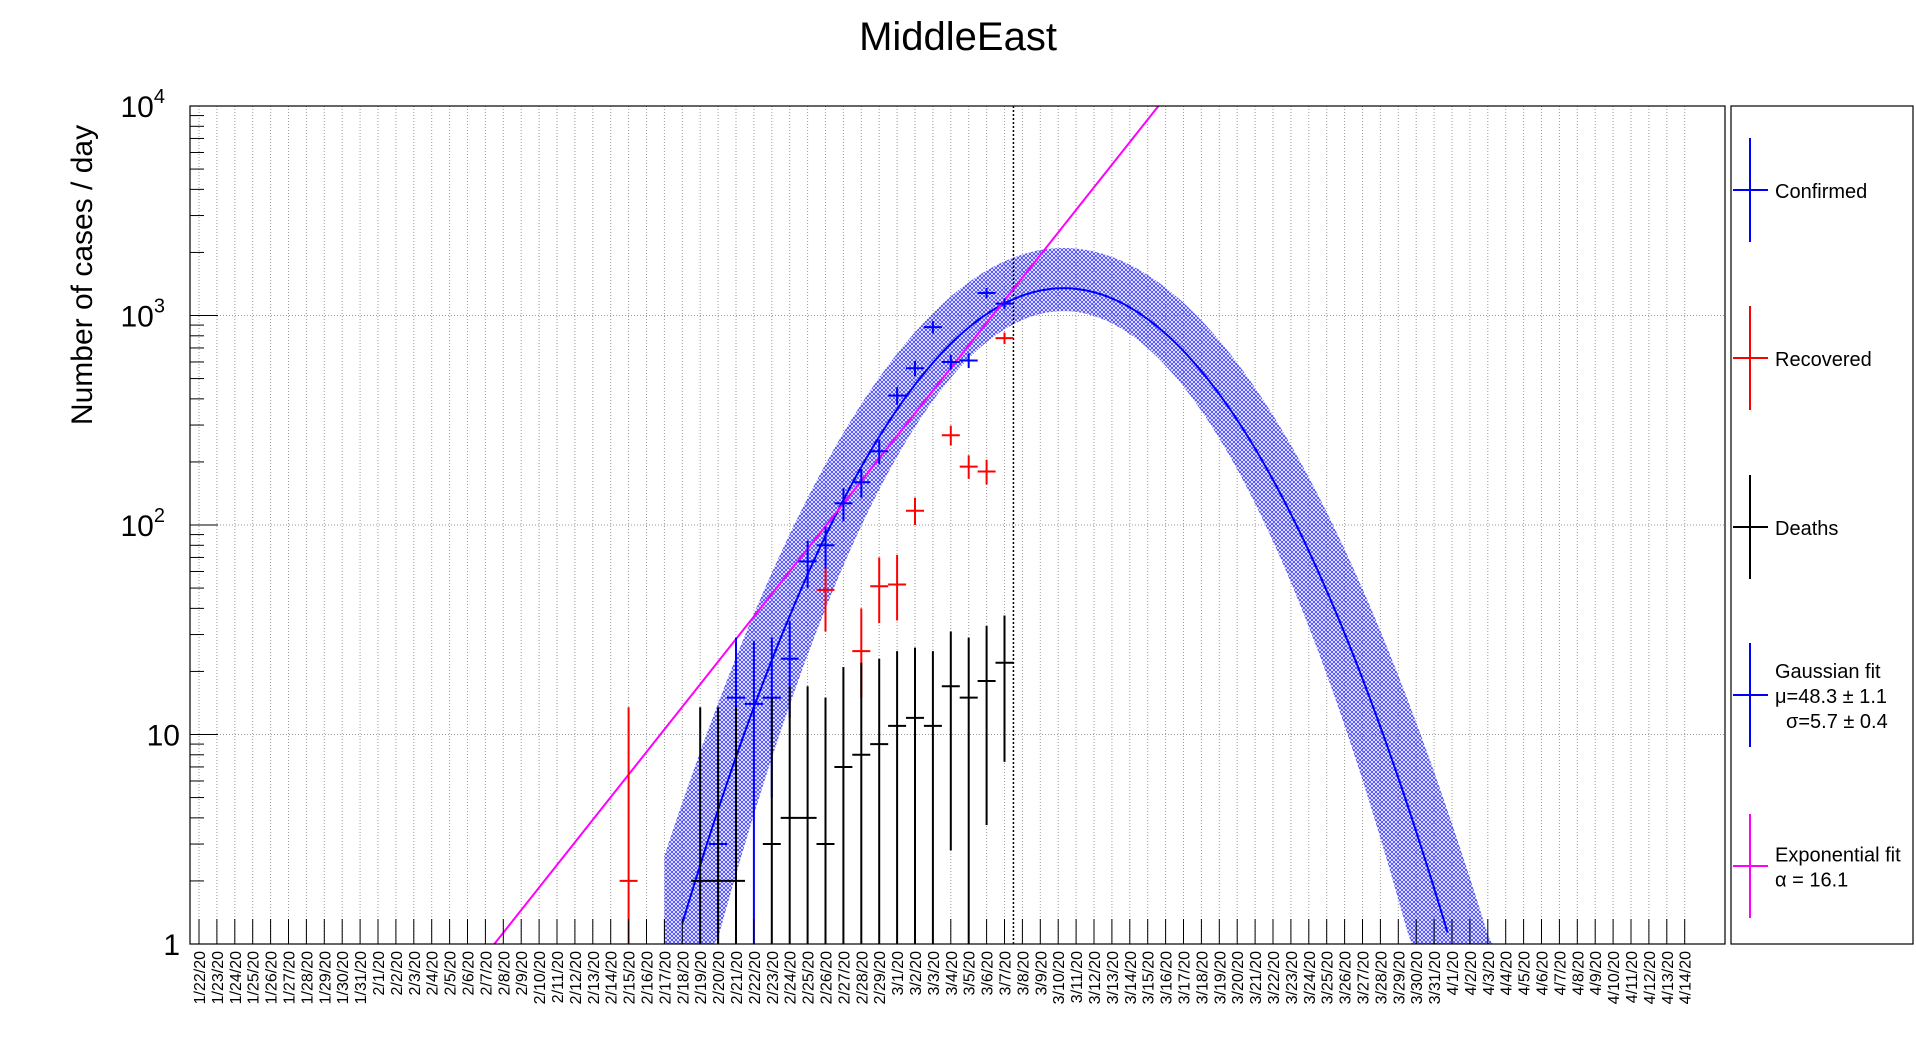 This screenshot has width=1916, height=1052. I want to click on x-tick-label: 3/4/20, so click(952, 973).